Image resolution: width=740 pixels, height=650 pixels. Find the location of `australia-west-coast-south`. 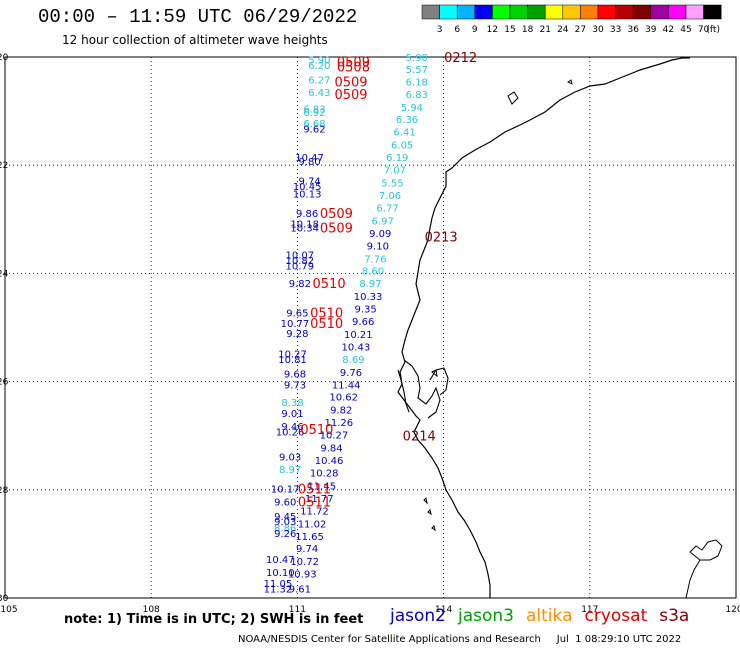

australia-west-coast-south is located at coordinates (444, 402).